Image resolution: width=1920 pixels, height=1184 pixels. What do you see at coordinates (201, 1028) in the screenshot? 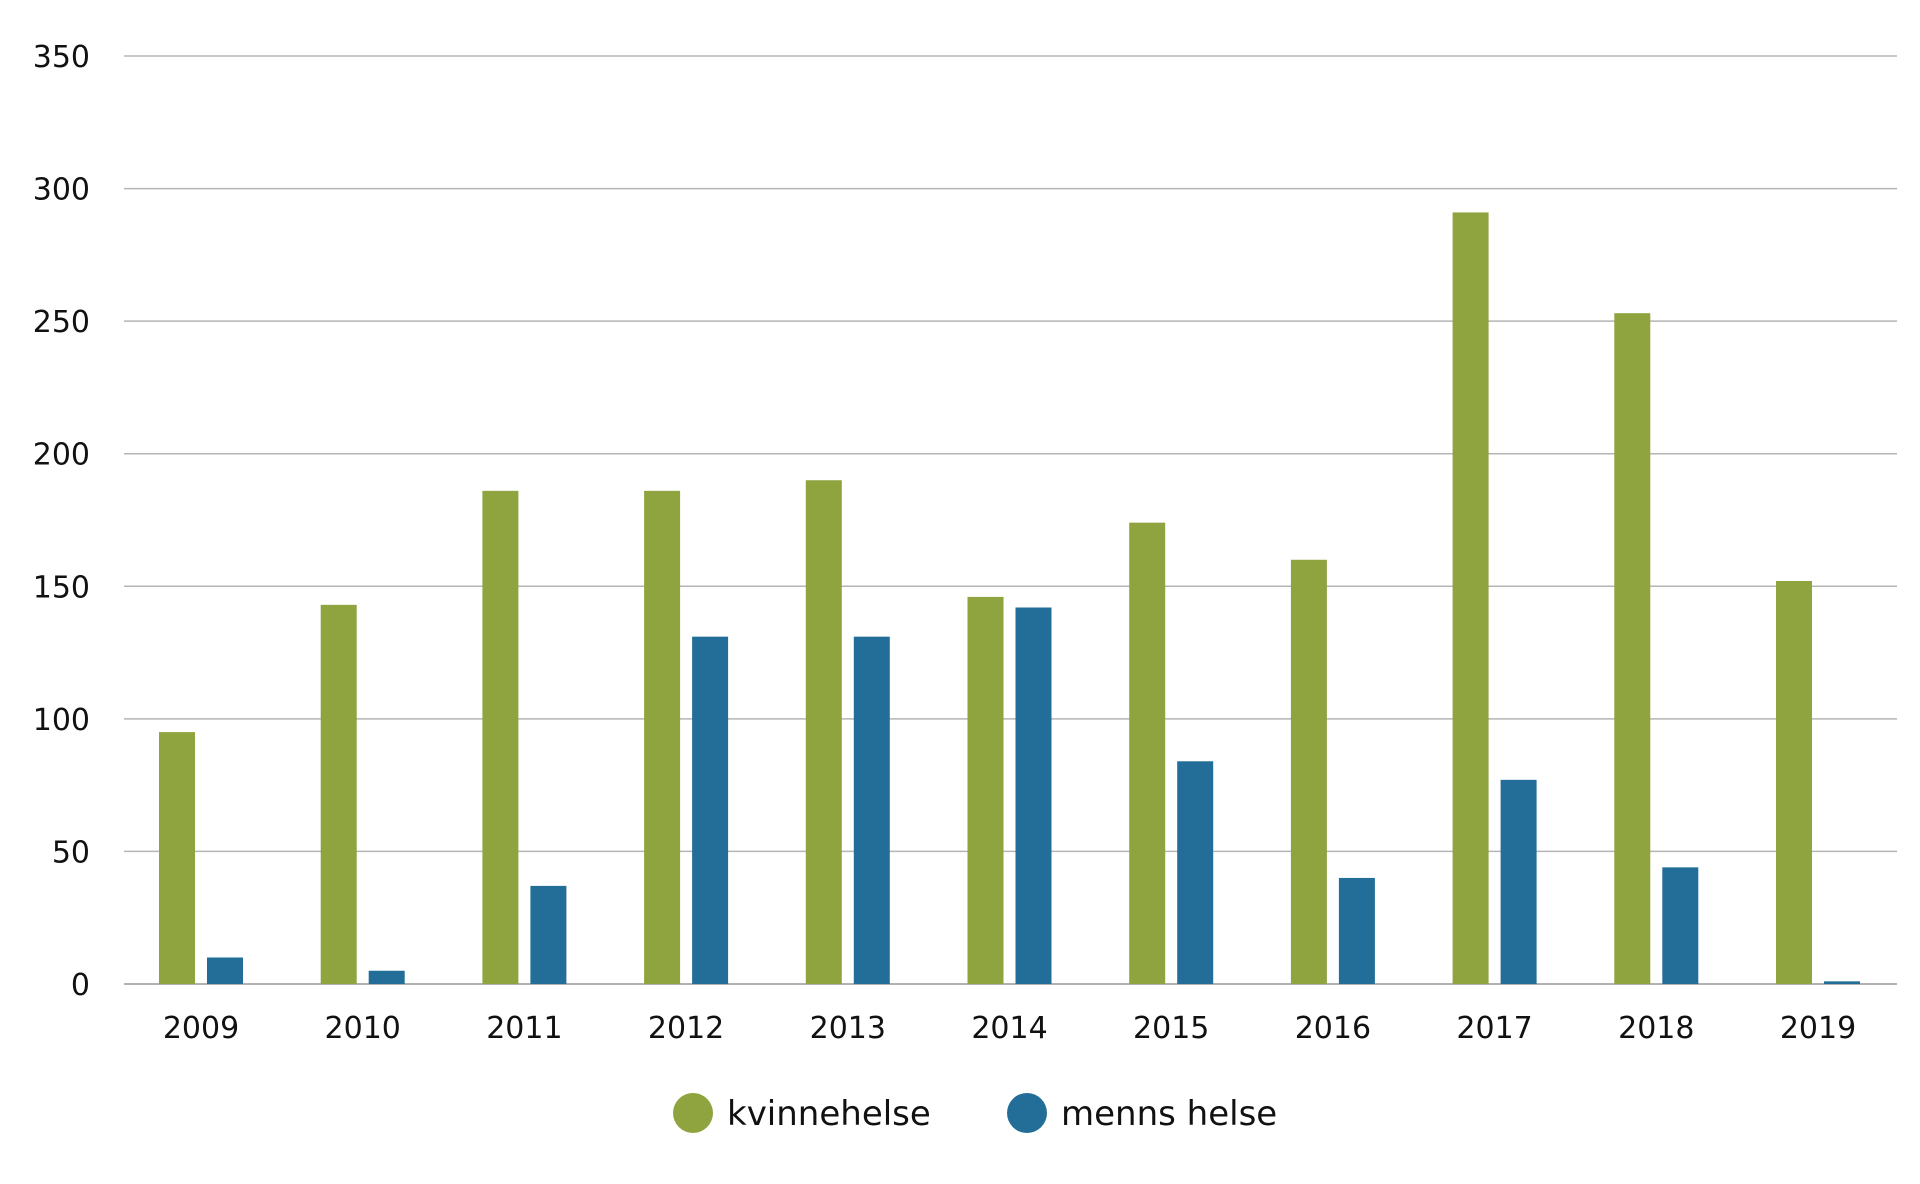
I see `x-tick-label: 2009` at bounding box center [201, 1028].